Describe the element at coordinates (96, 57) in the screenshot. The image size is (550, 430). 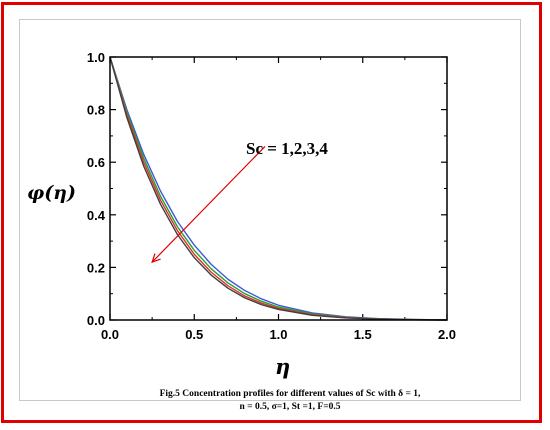
I see `y-tick-label: 1.0` at that location.